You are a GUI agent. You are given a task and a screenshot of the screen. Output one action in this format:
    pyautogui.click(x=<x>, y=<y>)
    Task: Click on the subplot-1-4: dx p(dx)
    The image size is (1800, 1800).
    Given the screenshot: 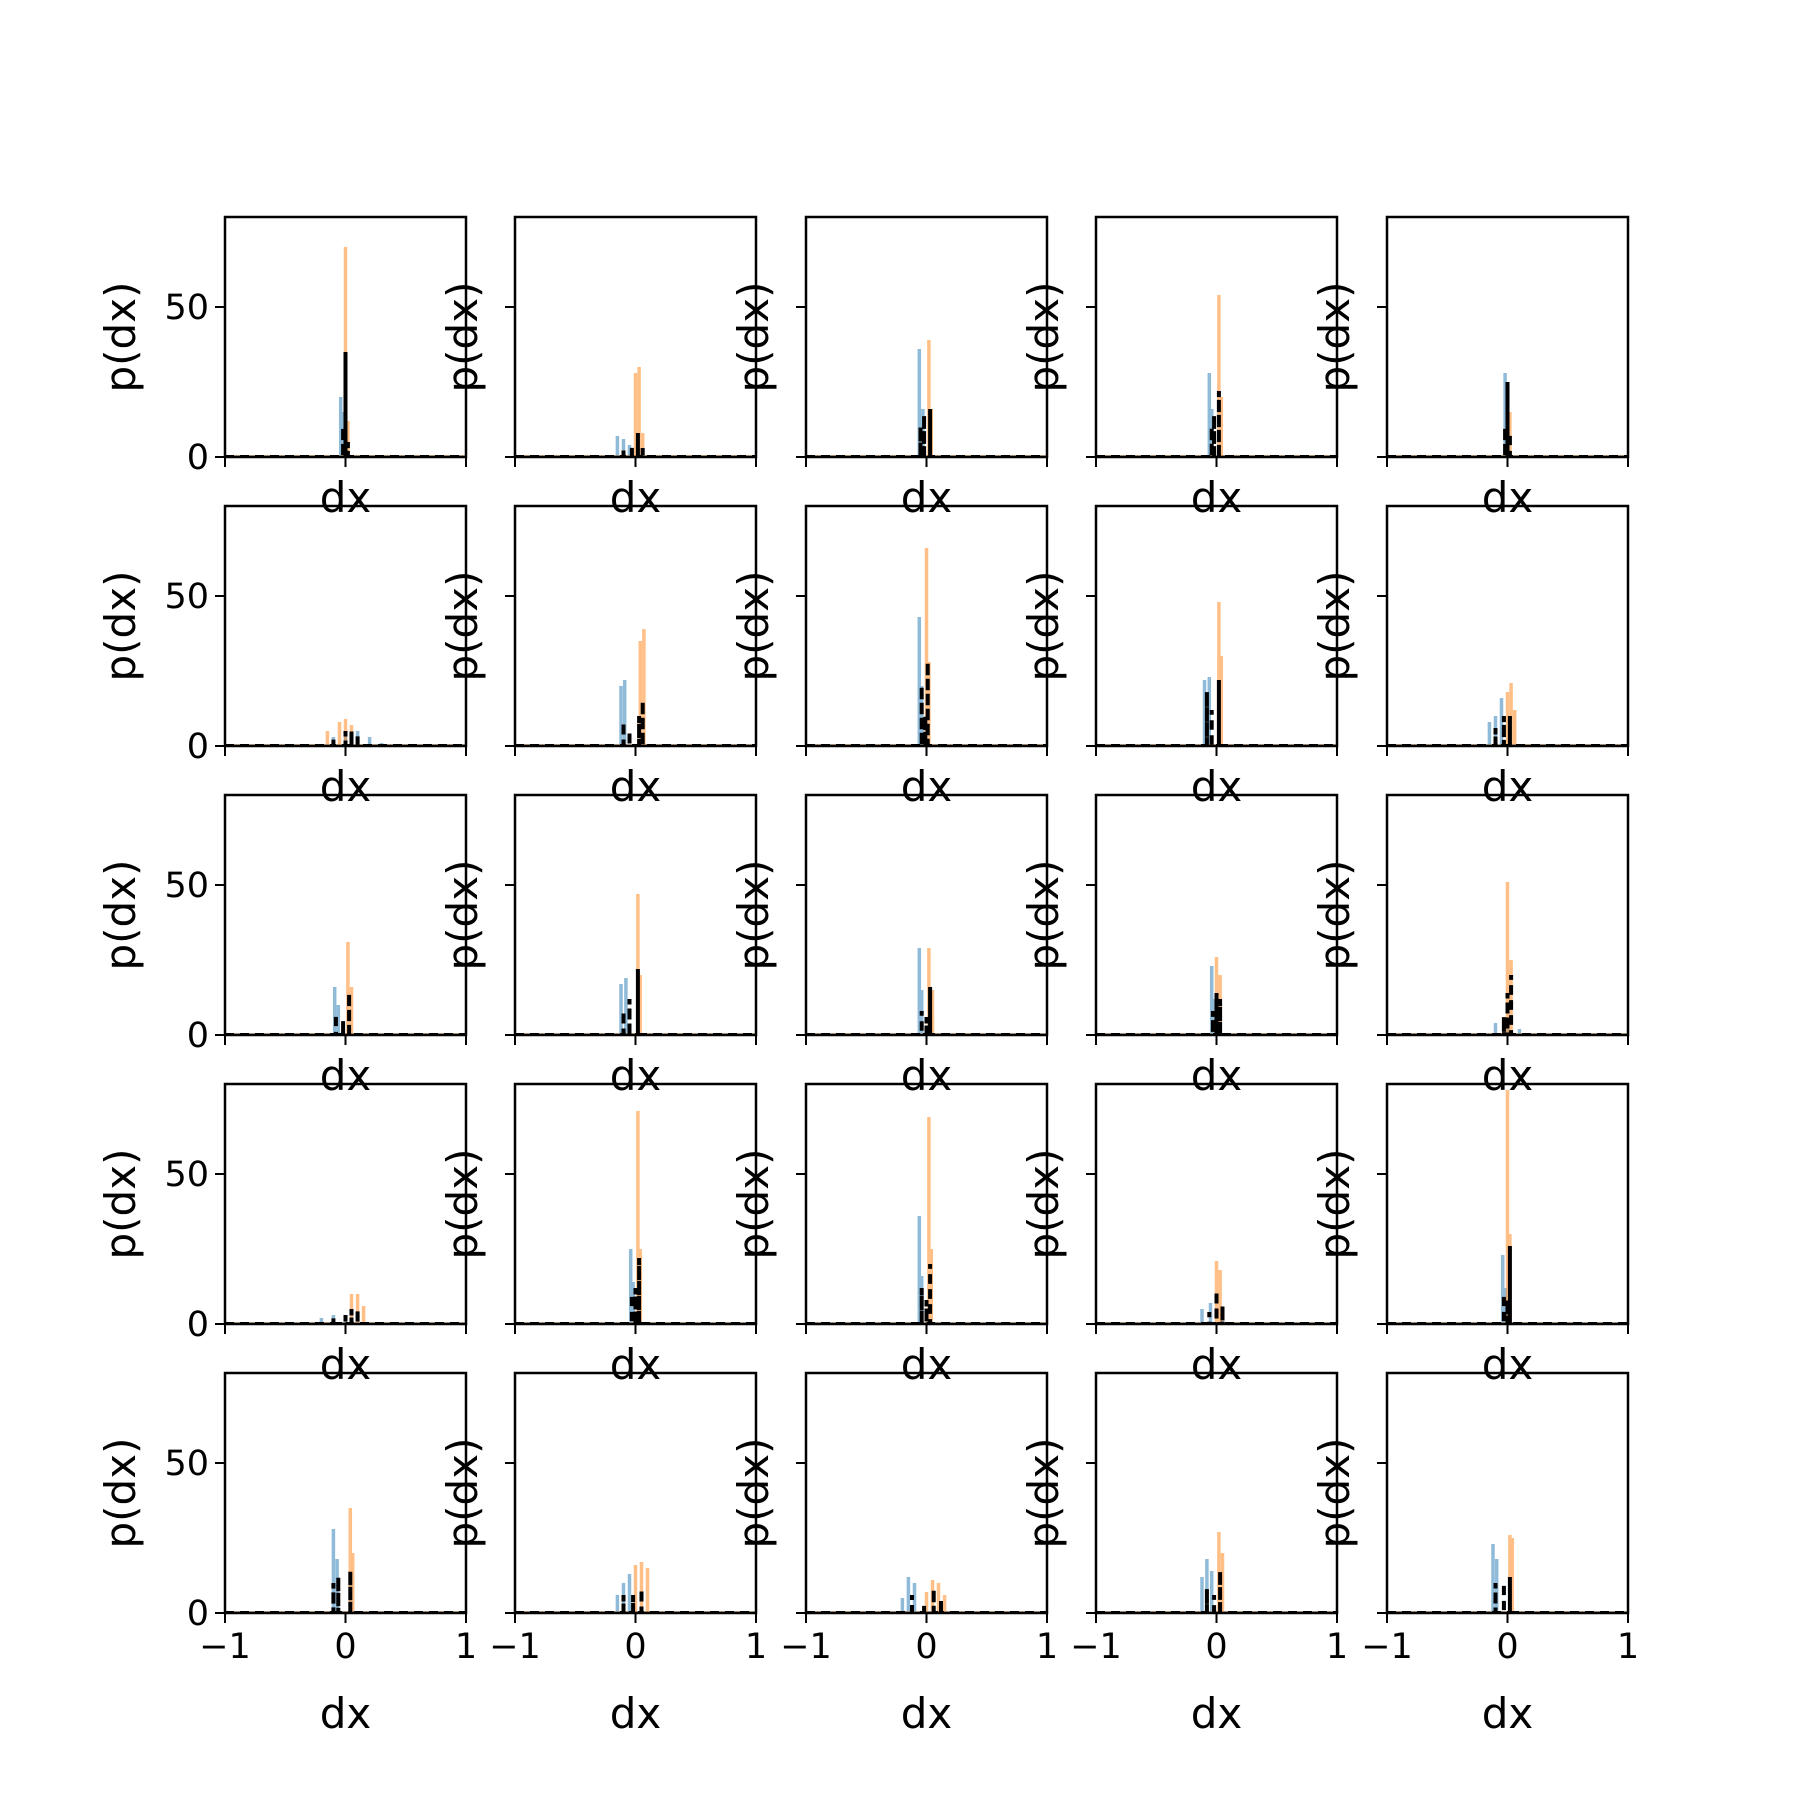 What is the action you would take?
    pyautogui.click(x=1179, y=368)
    